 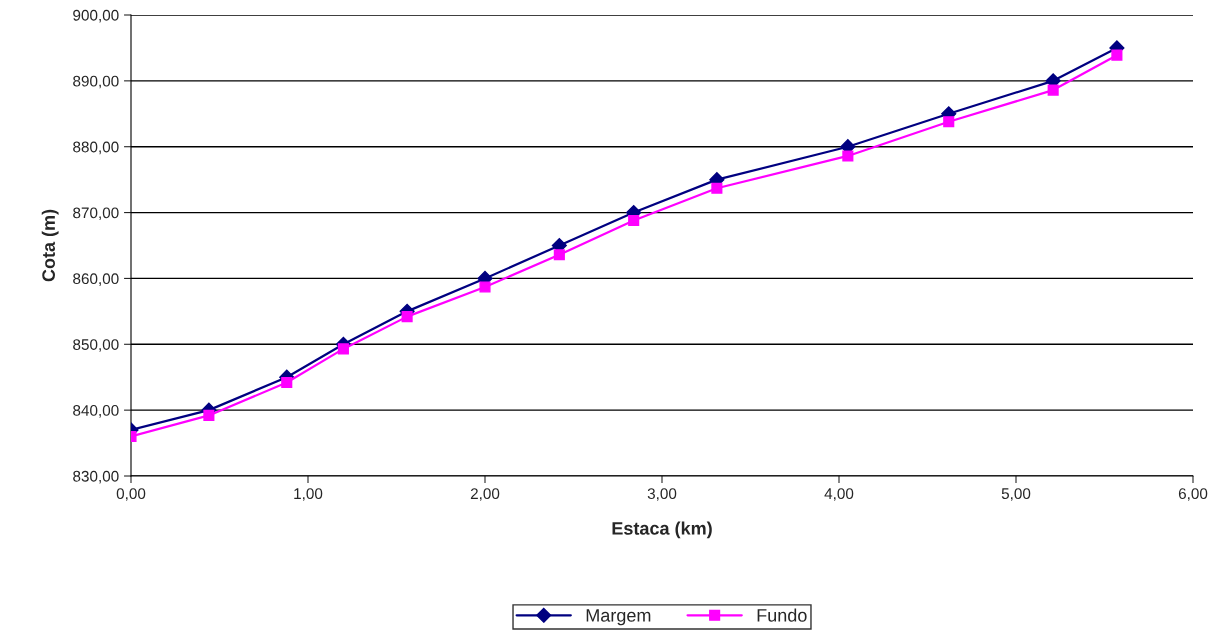 I want to click on legend-label: Fundo, so click(x=782, y=615).